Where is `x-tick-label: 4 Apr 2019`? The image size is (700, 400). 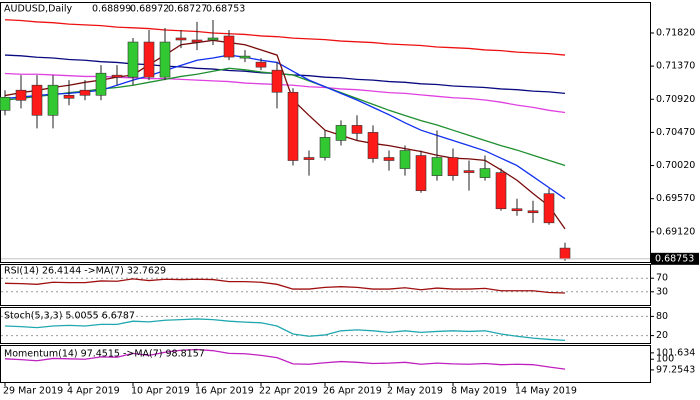
x-tick-label: 4 Apr 2019 is located at coordinates (93, 391).